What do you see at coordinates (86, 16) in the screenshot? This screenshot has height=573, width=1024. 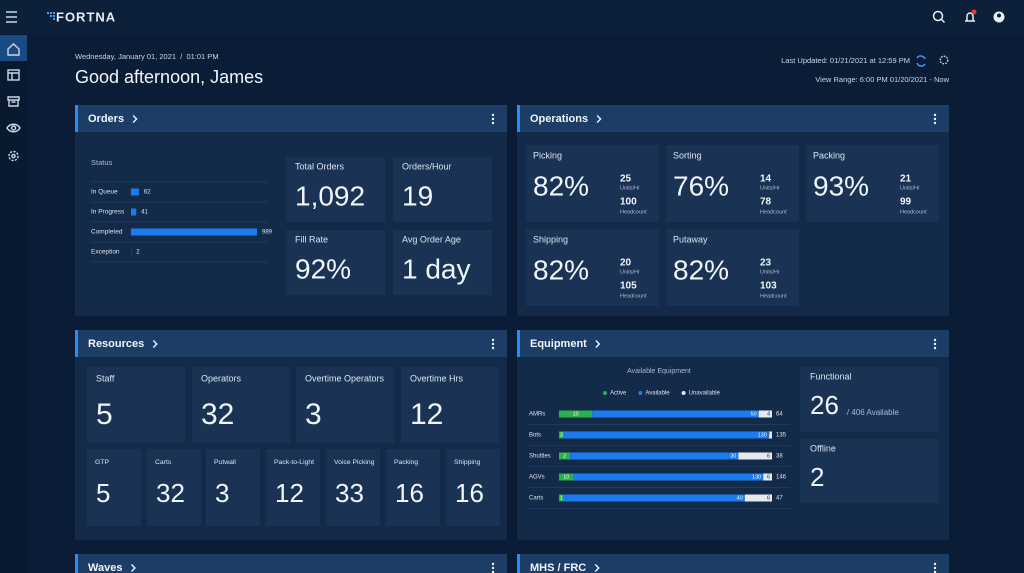 I see `brand: FORTNA` at bounding box center [86, 16].